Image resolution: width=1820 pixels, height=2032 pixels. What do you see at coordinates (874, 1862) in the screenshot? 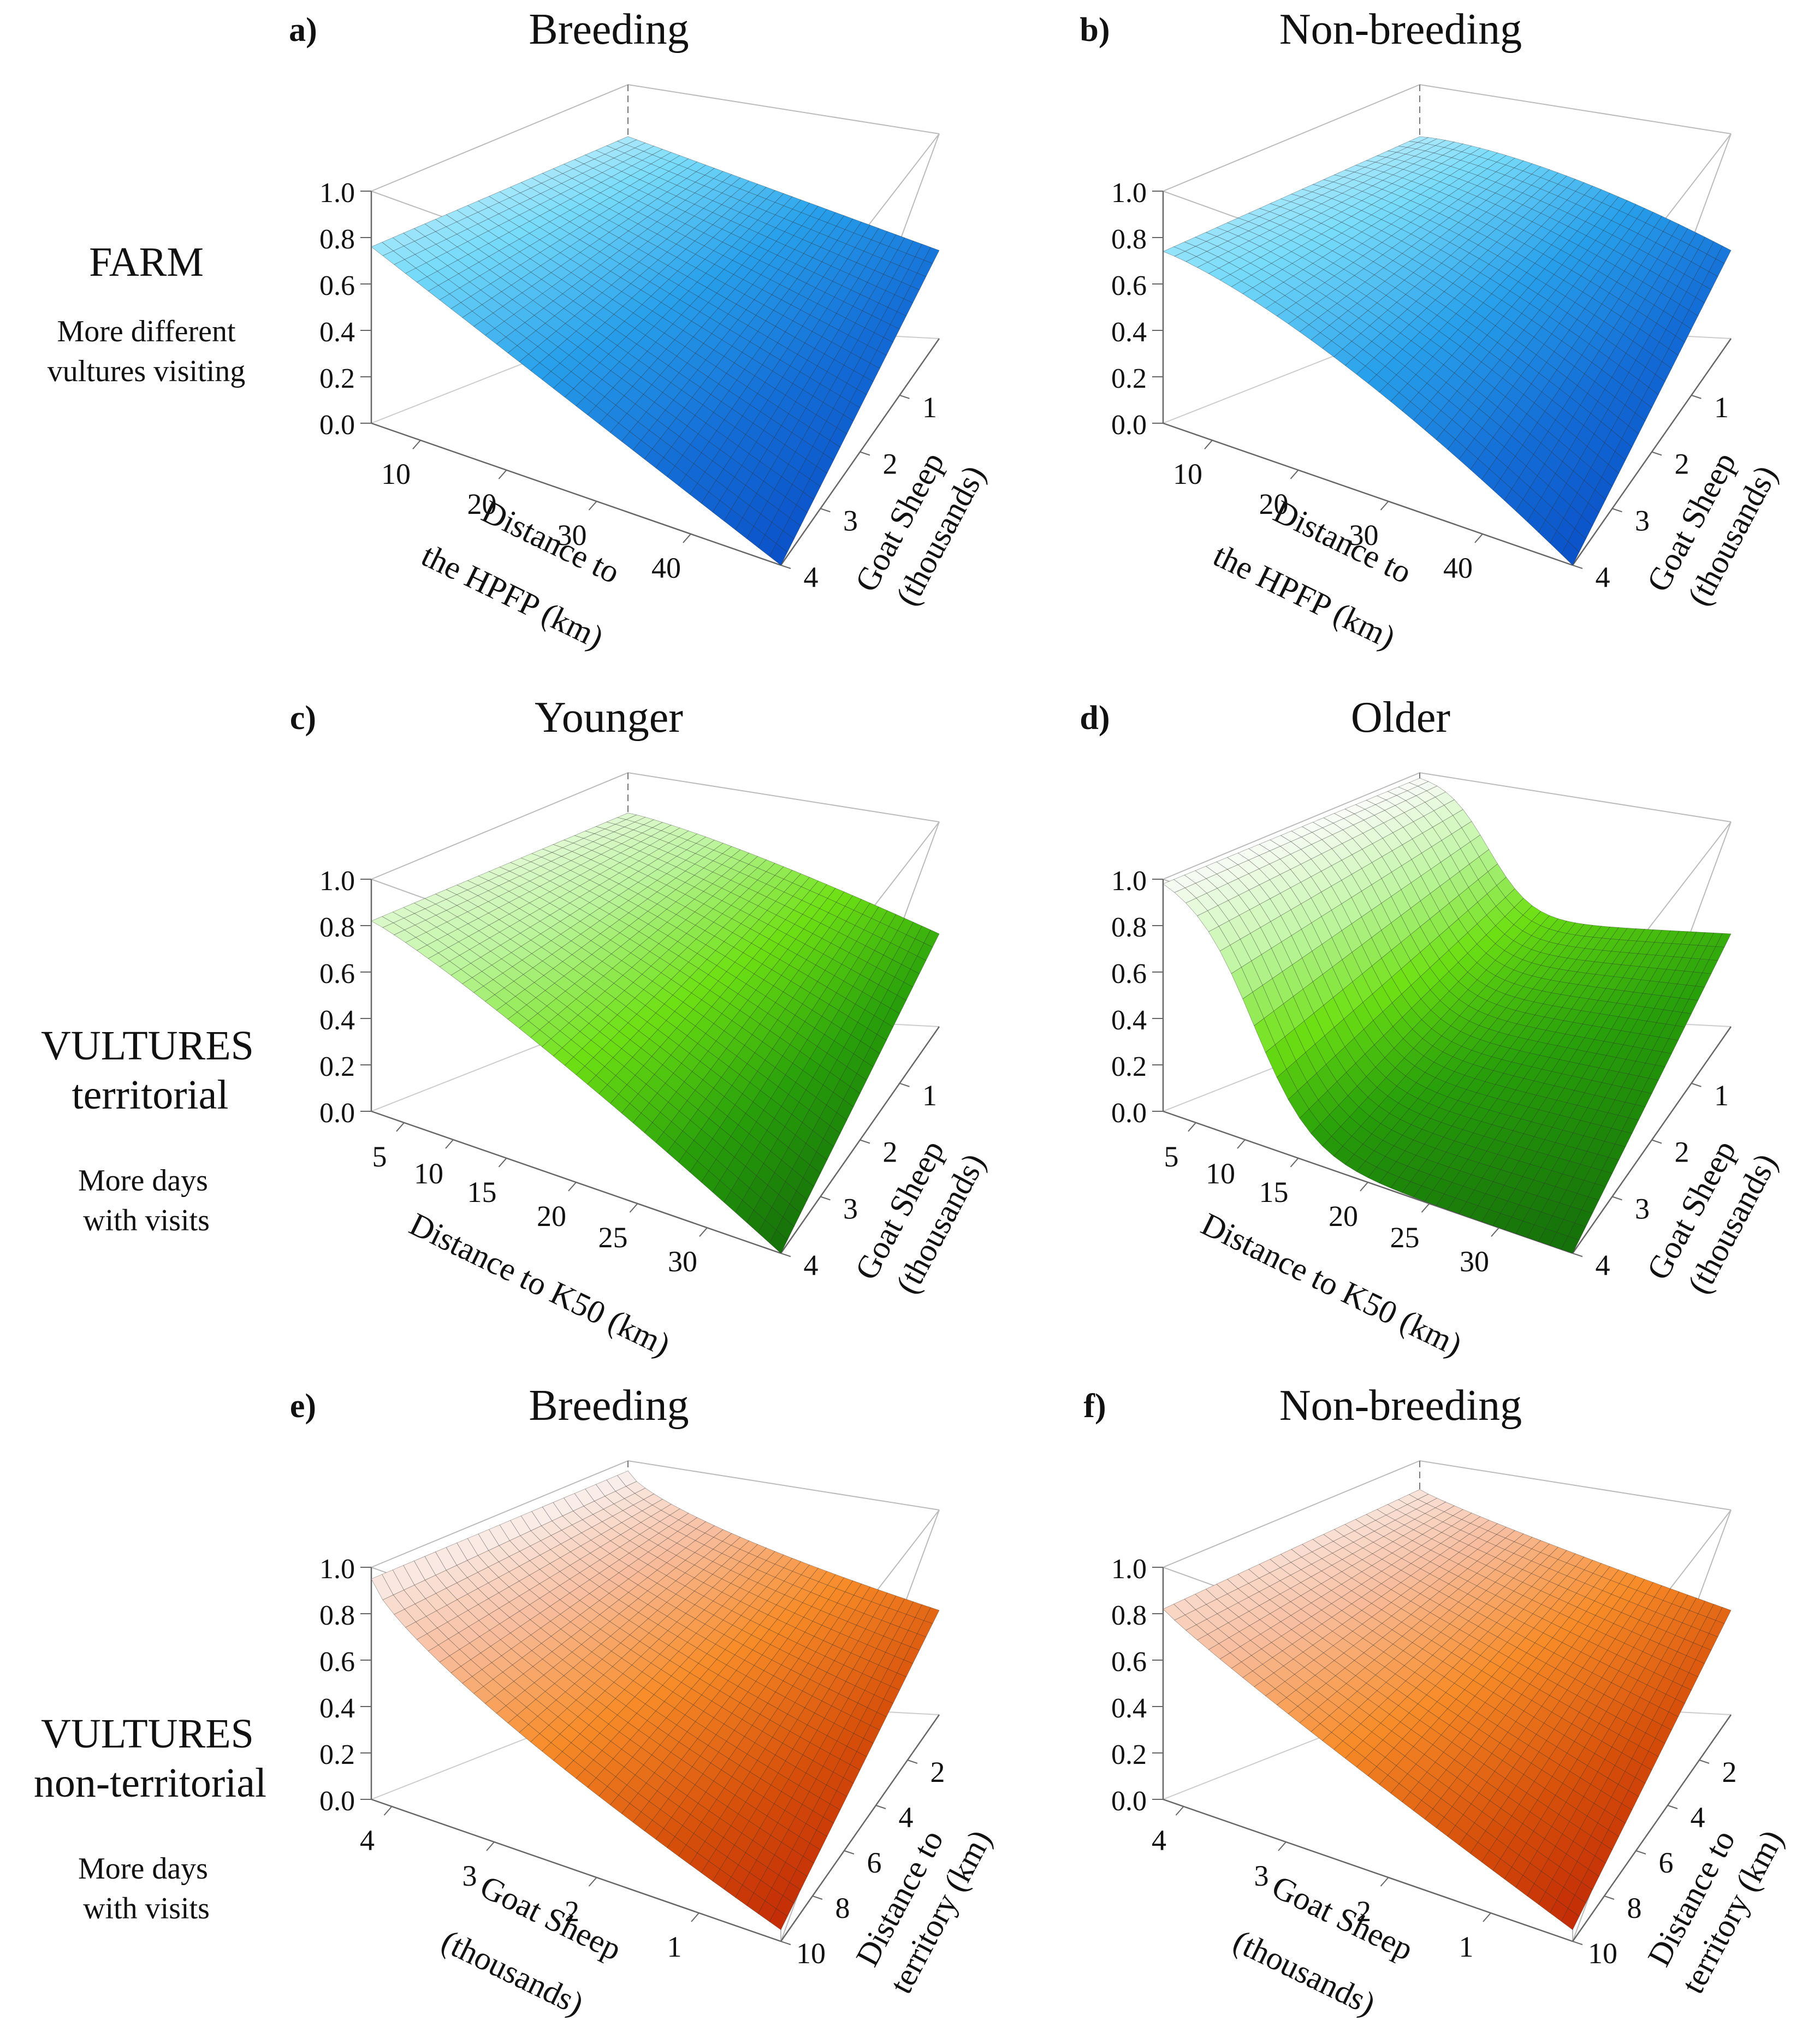
I see `right-axis-tick-label: 6` at bounding box center [874, 1862].